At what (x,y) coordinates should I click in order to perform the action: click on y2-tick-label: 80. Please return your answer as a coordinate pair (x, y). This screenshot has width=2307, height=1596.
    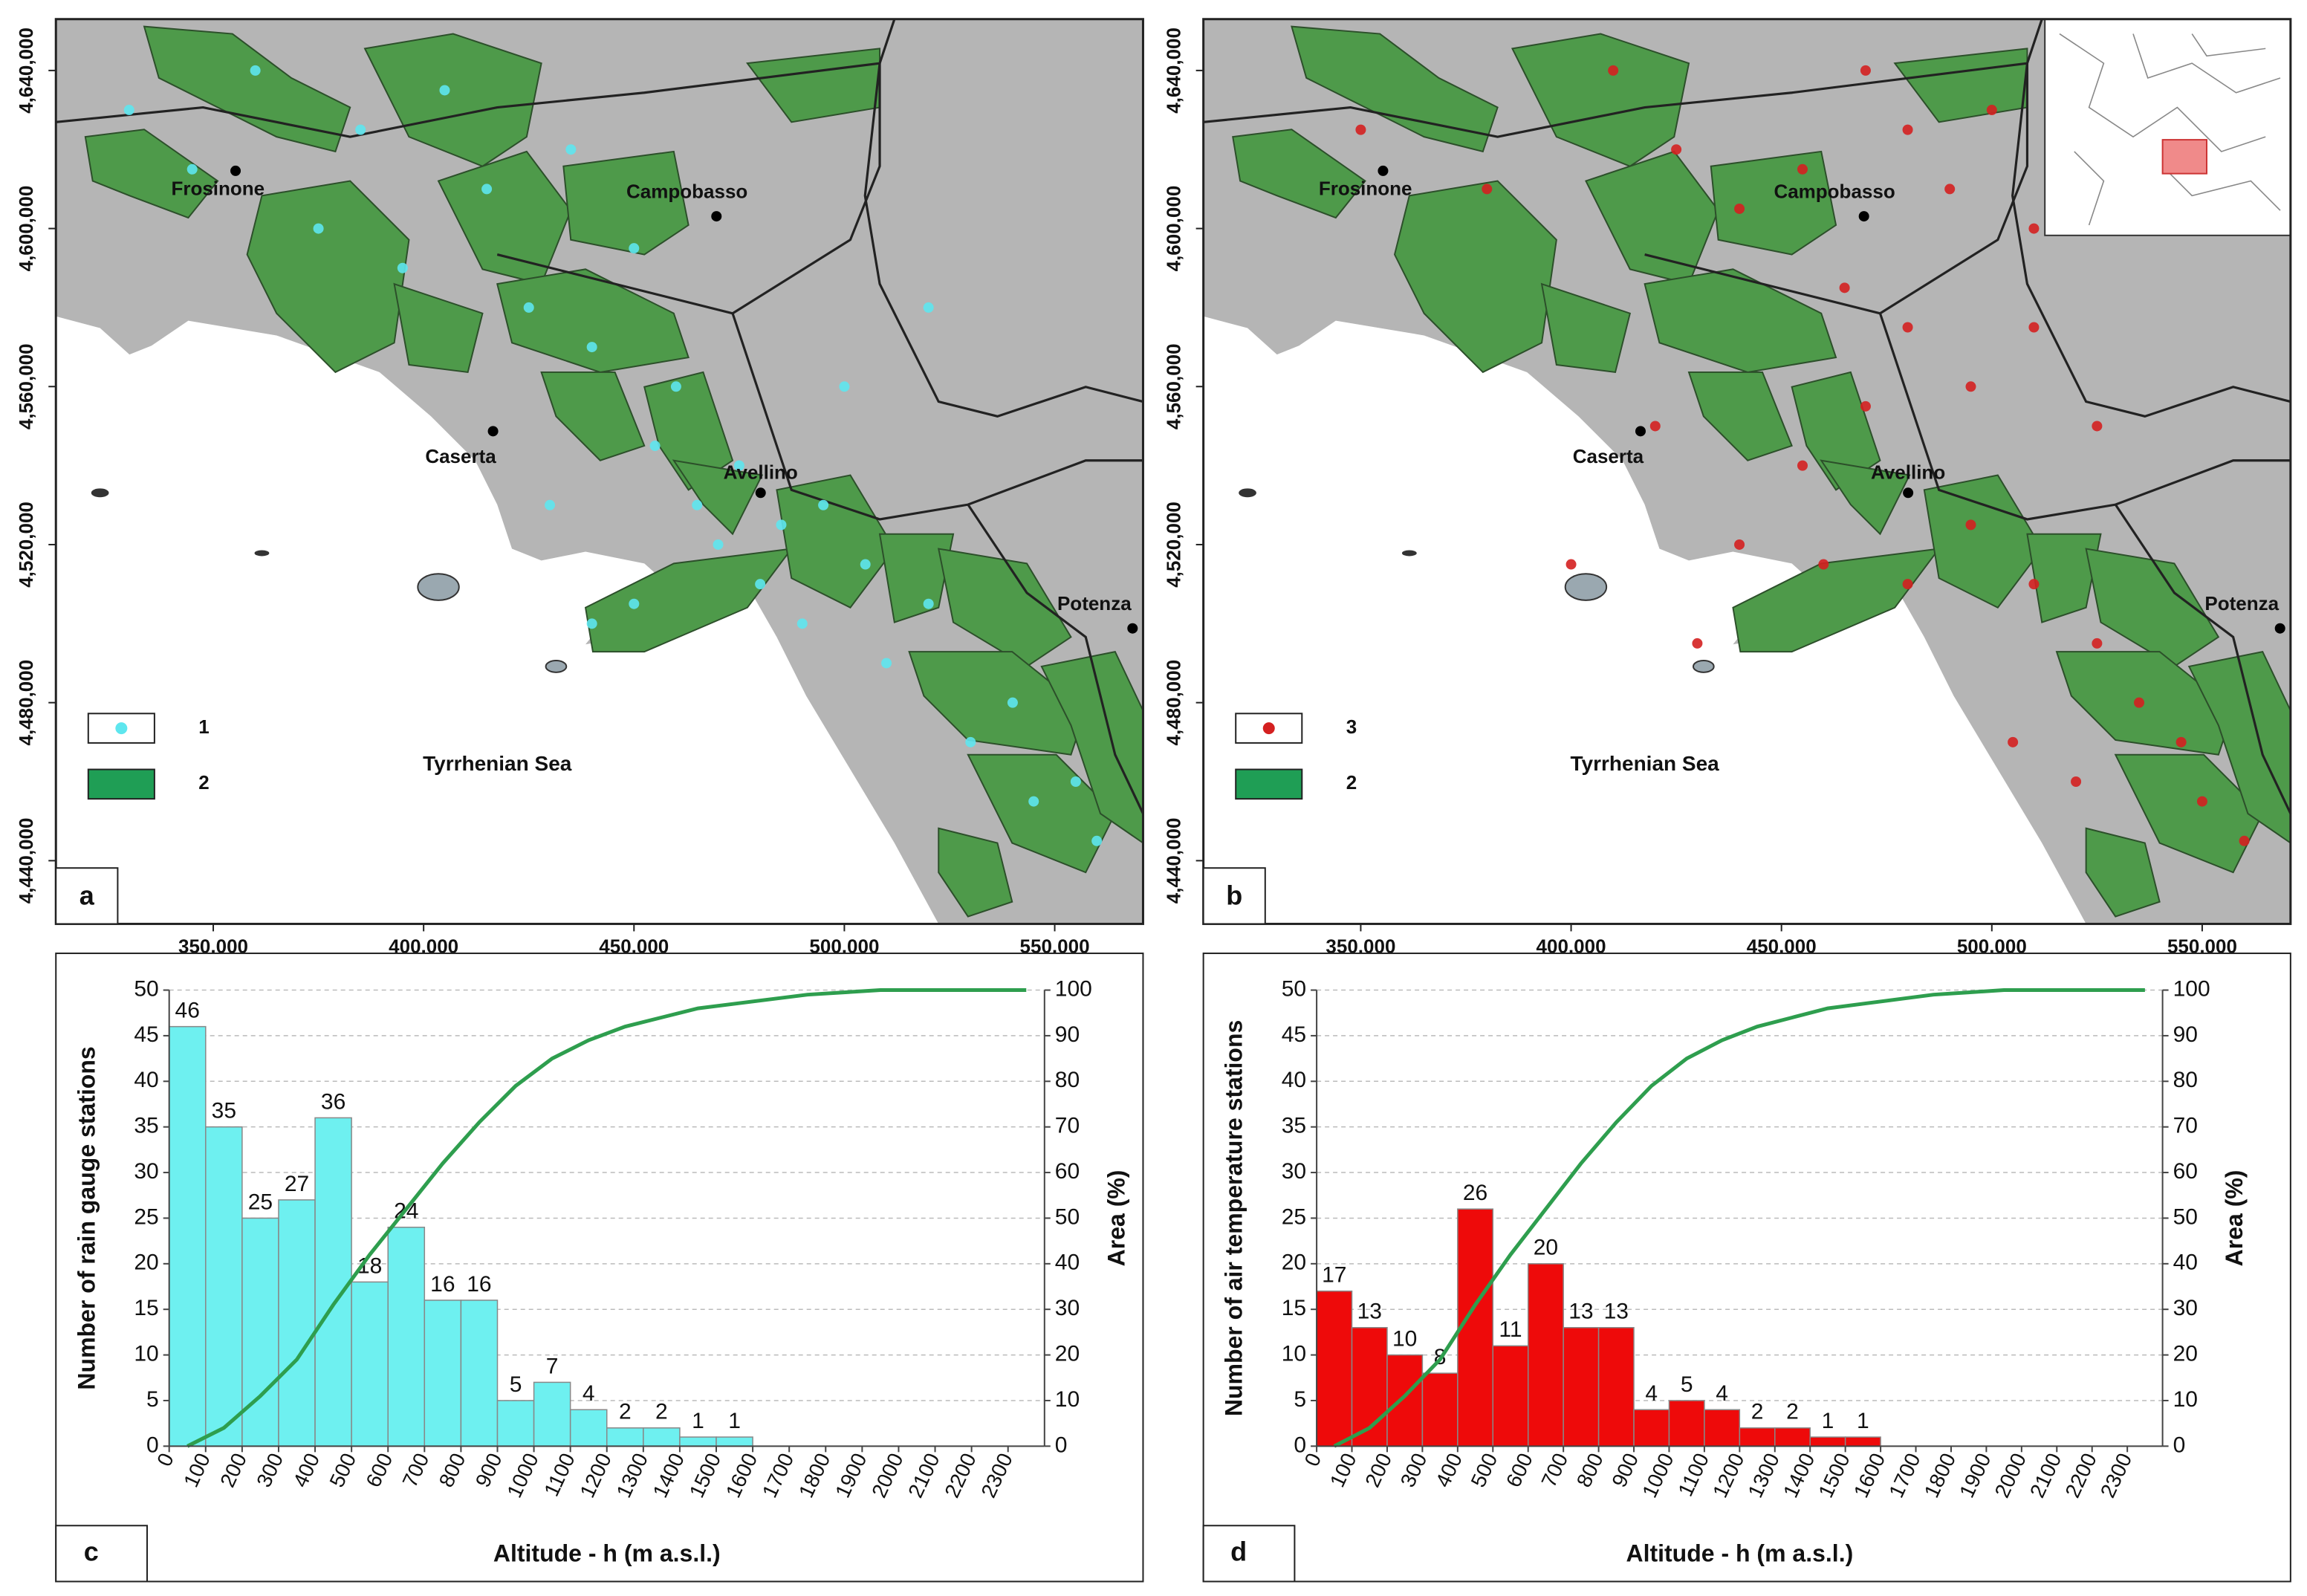
    Looking at the image, I should click on (1067, 1080).